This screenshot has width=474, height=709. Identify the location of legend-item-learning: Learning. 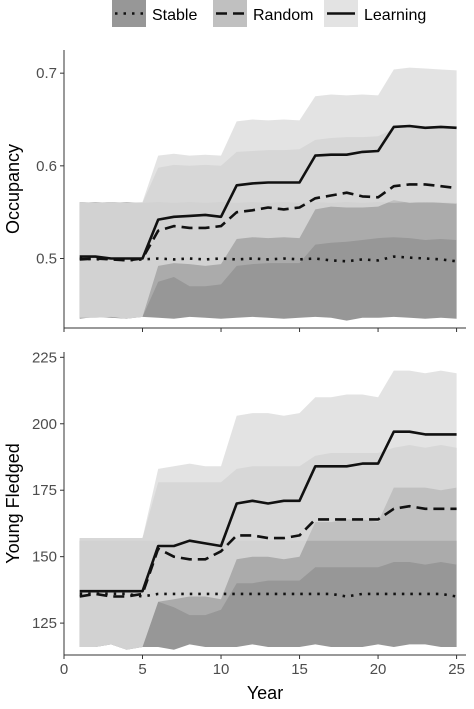
(375, 13).